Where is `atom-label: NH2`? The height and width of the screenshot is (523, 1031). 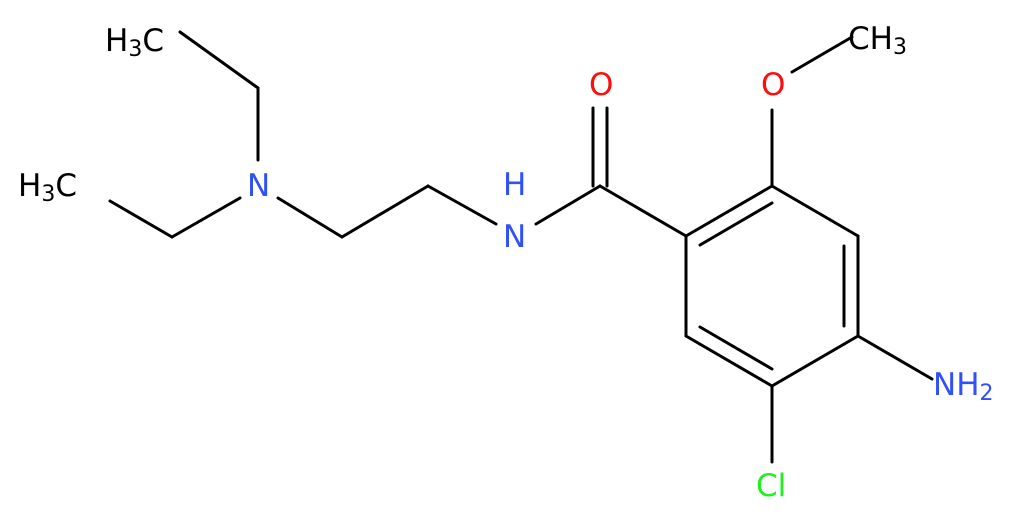 atom-label: NH2 is located at coordinates (963, 387).